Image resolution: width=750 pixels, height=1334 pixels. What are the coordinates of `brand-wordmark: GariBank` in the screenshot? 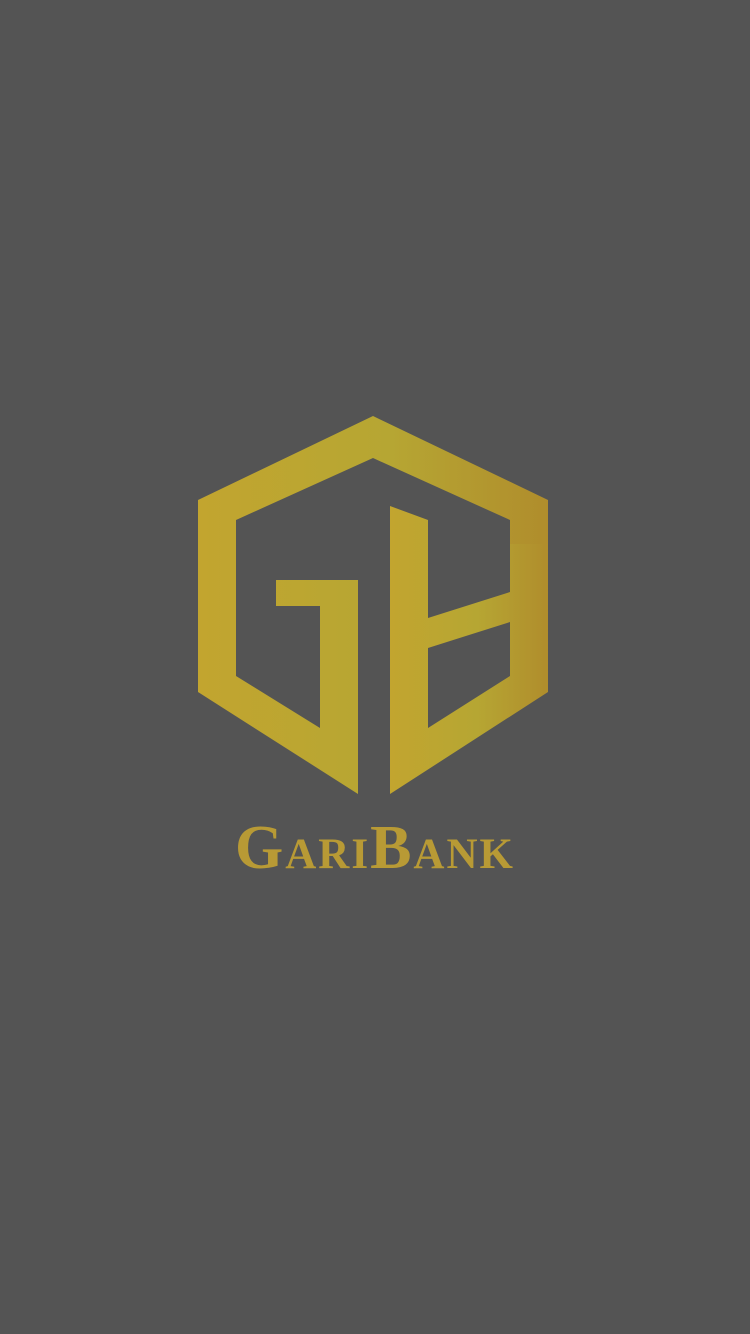 It's located at (375, 848).